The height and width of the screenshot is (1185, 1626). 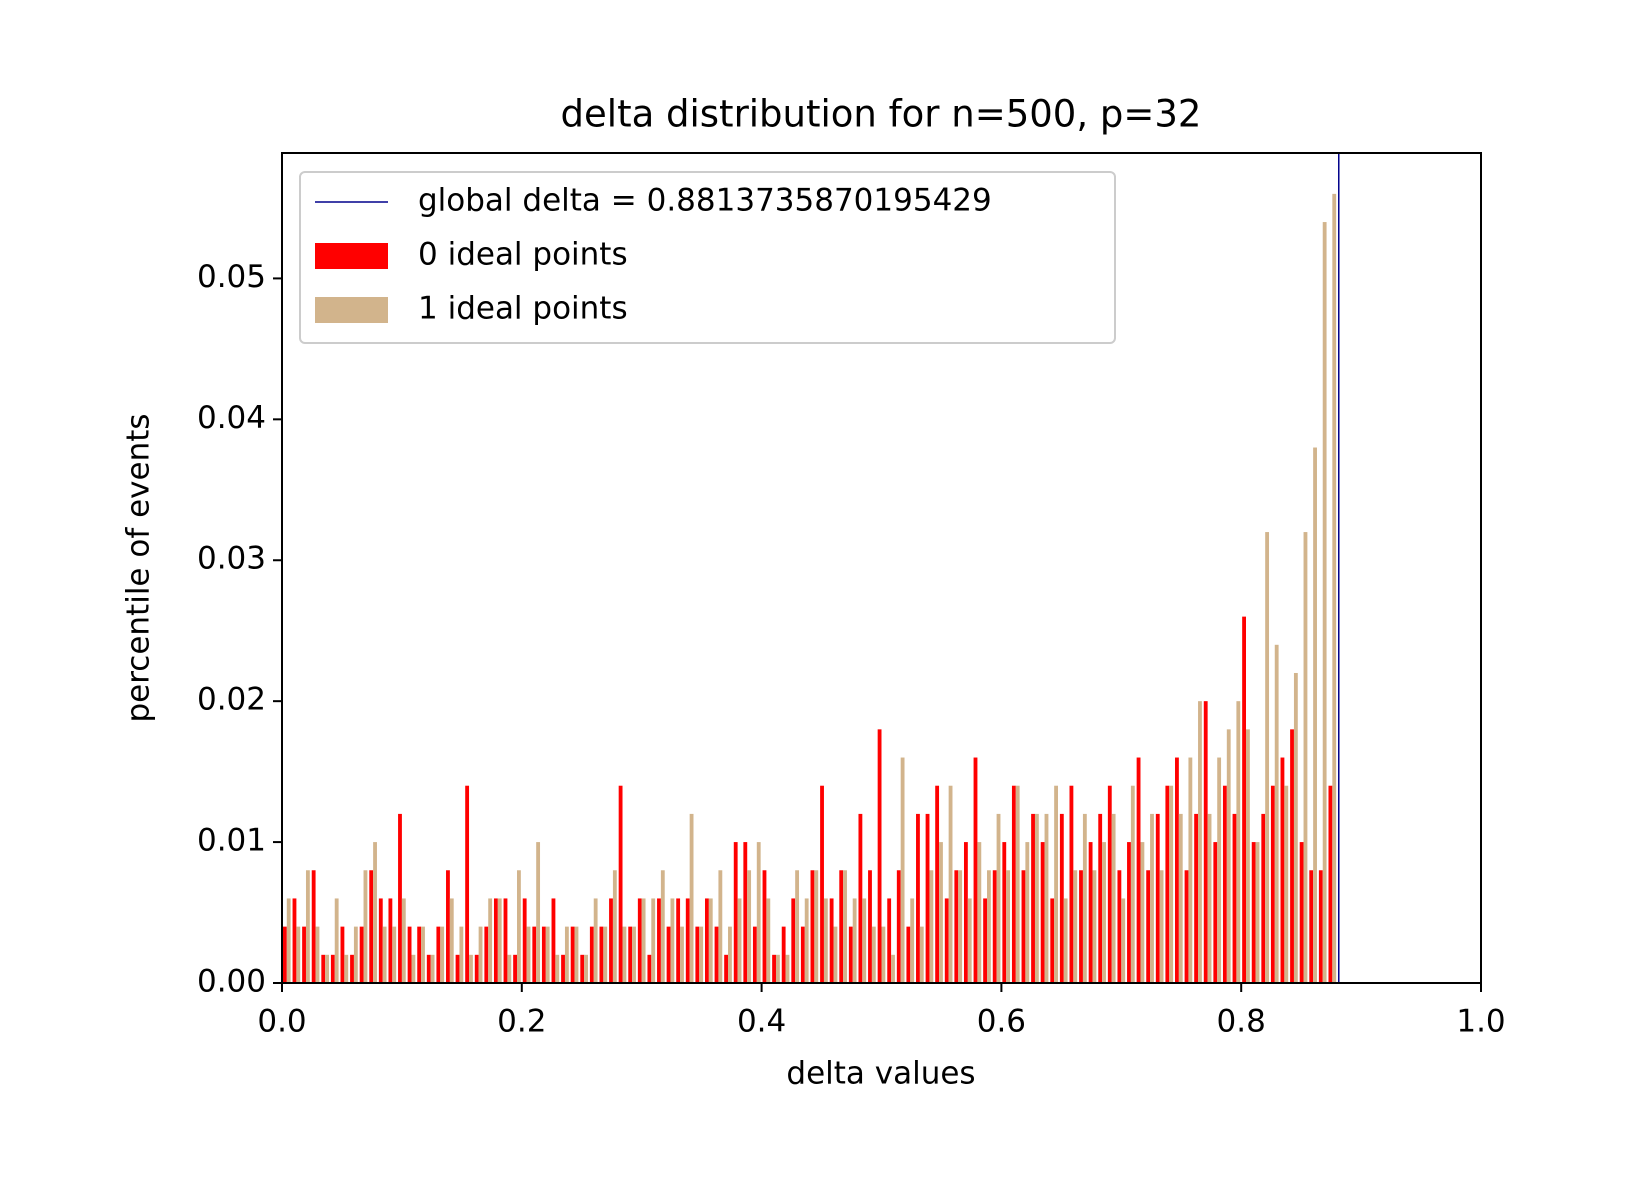 I want to click on x-tick-label: 0.6, so click(x=1001, y=1022).